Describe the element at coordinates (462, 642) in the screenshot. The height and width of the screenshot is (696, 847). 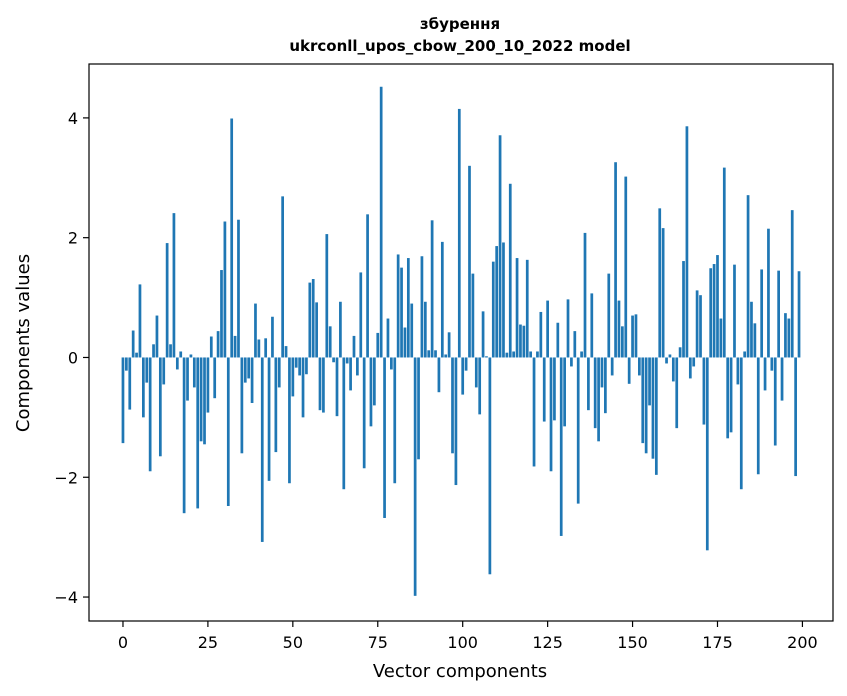
I see `x-tick-label: 100` at that location.